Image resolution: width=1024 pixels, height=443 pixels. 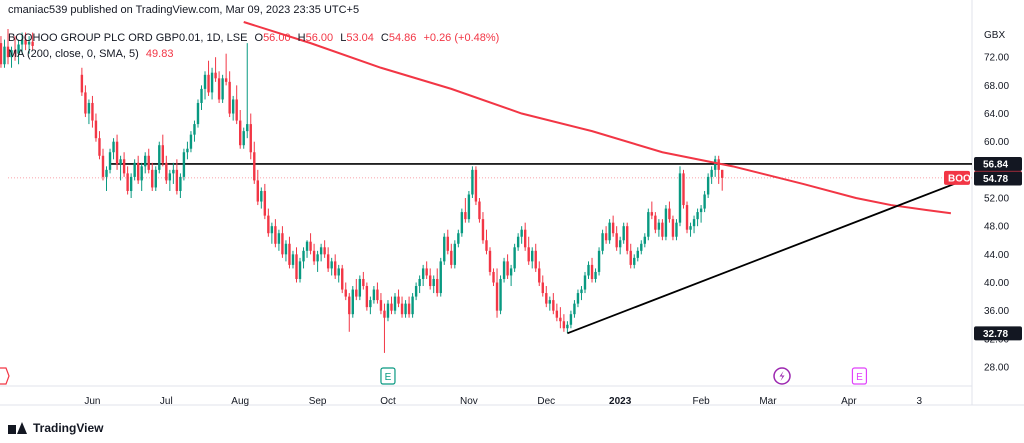 I want to click on price-tag-label: 54.78, so click(x=995, y=179).